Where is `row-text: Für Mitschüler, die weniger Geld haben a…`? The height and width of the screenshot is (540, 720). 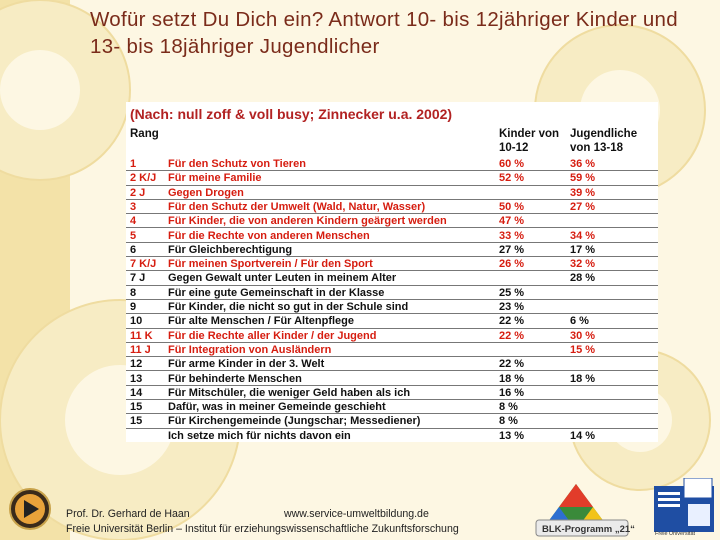
row-text: Für Mitschüler, die weniger Geld haben a… is located at coordinates (289, 392).